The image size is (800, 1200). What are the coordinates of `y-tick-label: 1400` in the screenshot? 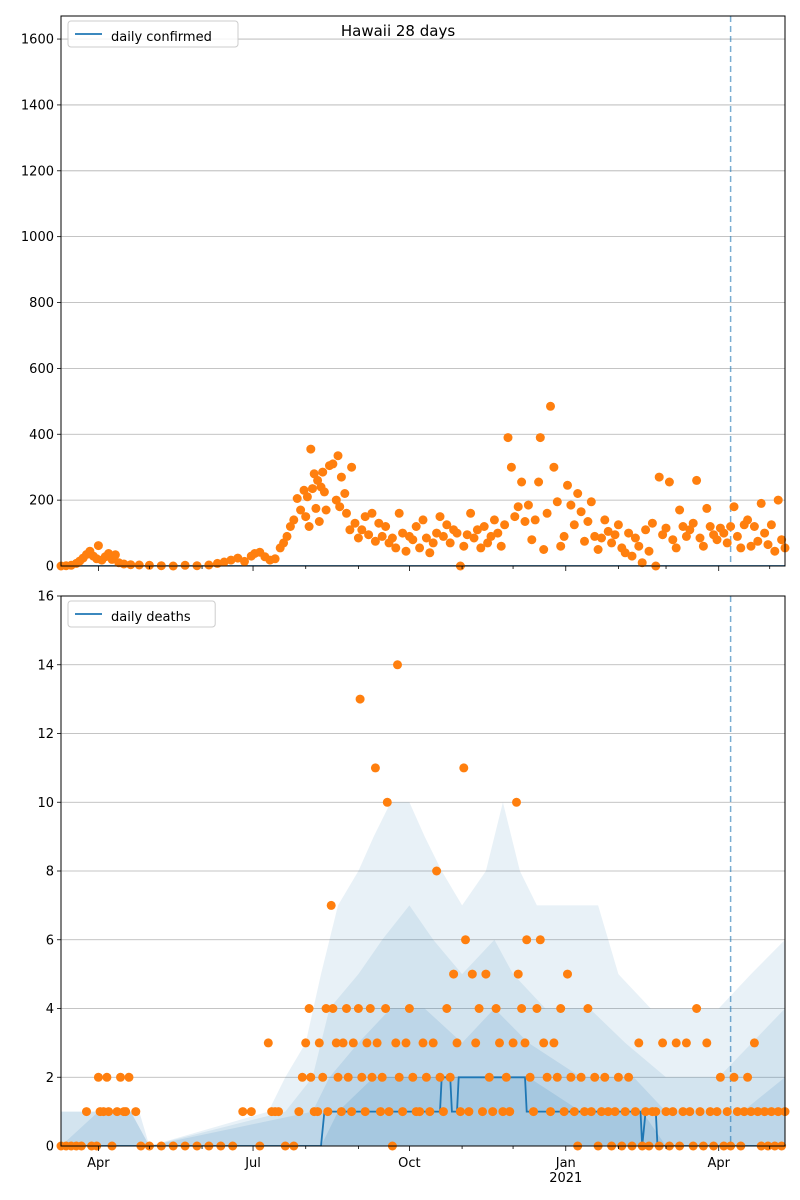 It's located at (37, 105).